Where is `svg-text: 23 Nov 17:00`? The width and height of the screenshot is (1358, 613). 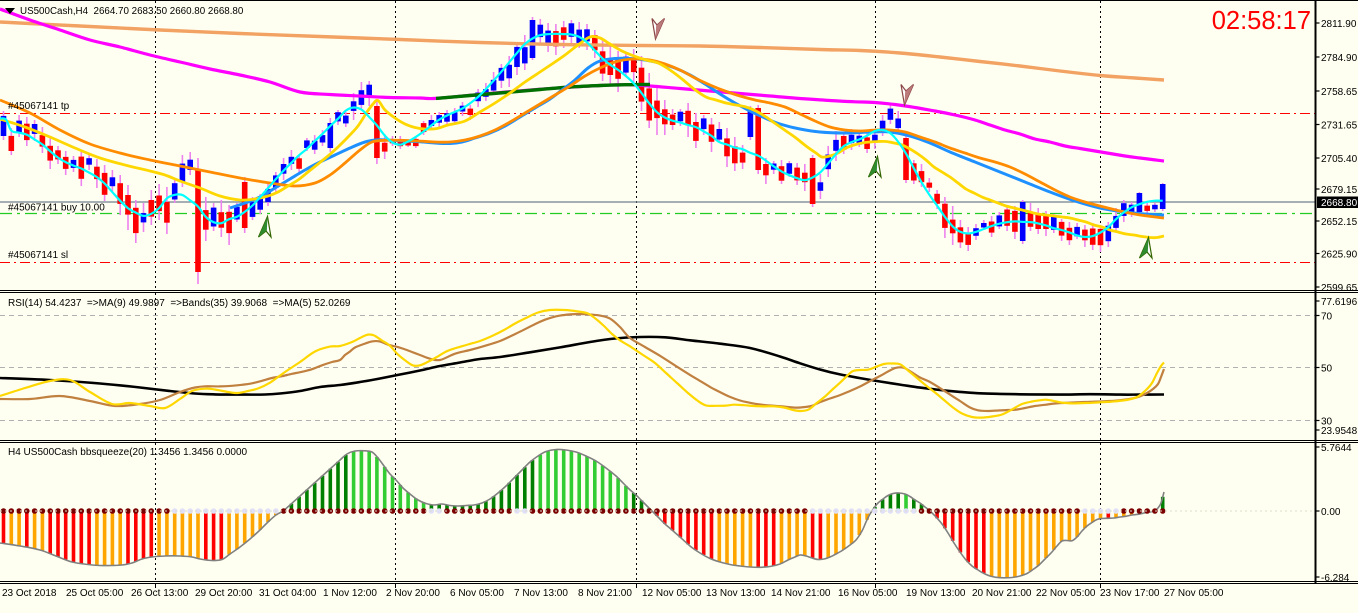
svg-text: 23 Nov 17:00 is located at coordinates (1130, 593).